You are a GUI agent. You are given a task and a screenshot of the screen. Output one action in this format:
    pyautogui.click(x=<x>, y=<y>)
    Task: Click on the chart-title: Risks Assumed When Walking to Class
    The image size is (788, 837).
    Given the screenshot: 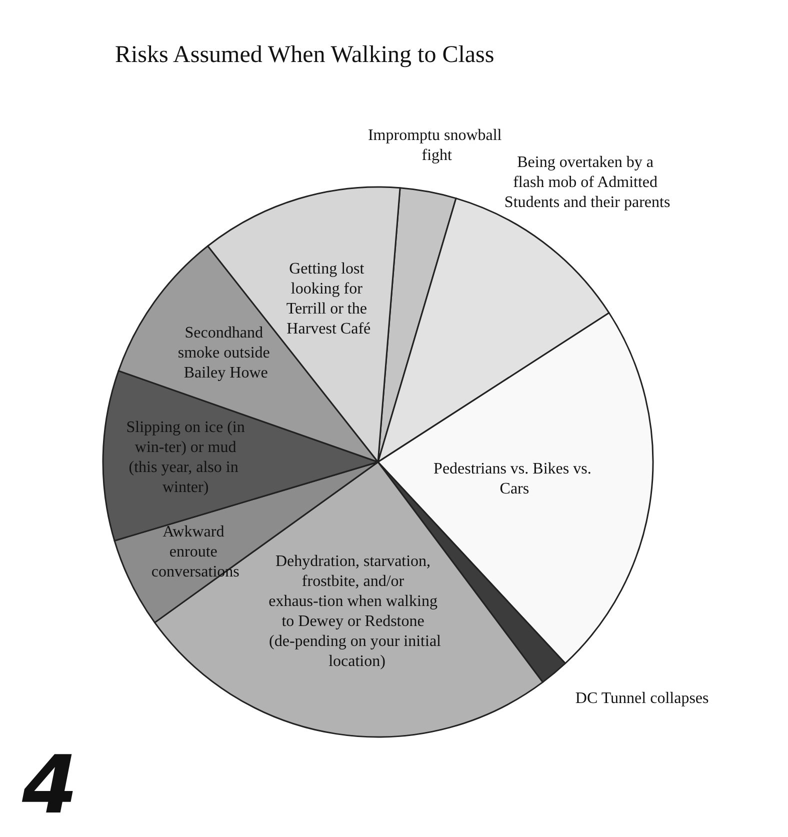 What is the action you would take?
    pyautogui.click(x=304, y=55)
    